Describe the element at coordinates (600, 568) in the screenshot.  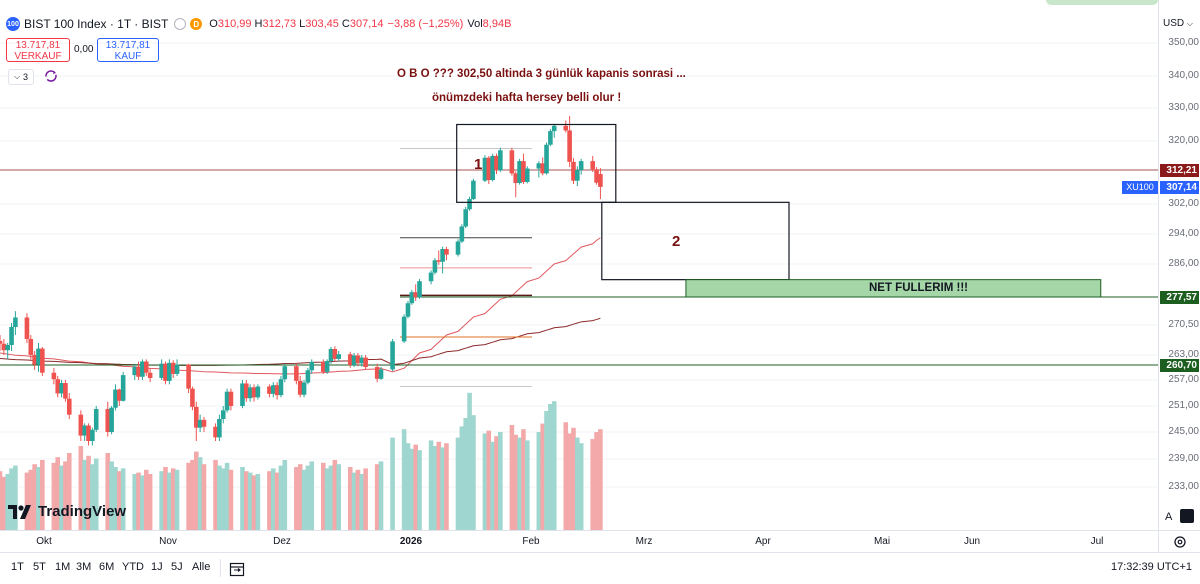
I see `bottom-toolbar: 1T 5T 1M 3M 6M YTD 1J 5J Alle 17:32:39 UTC+1` at that location.